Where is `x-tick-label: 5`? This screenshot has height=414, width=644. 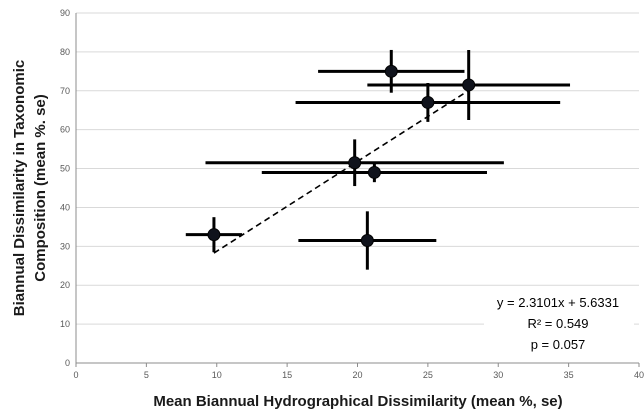
x-tick-label: 5 is located at coordinates (146, 375).